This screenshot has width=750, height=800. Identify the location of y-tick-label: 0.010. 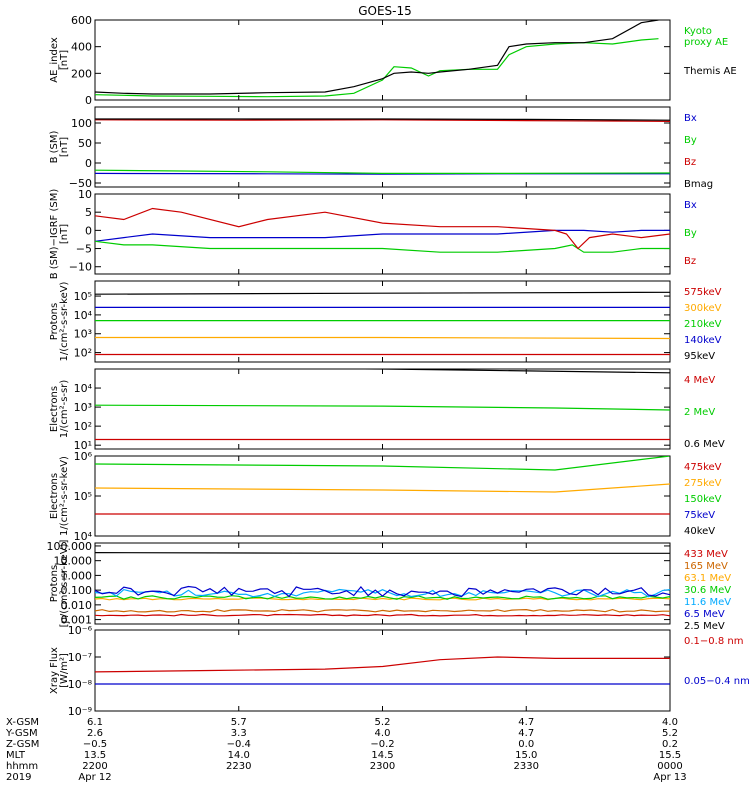
(77, 605).